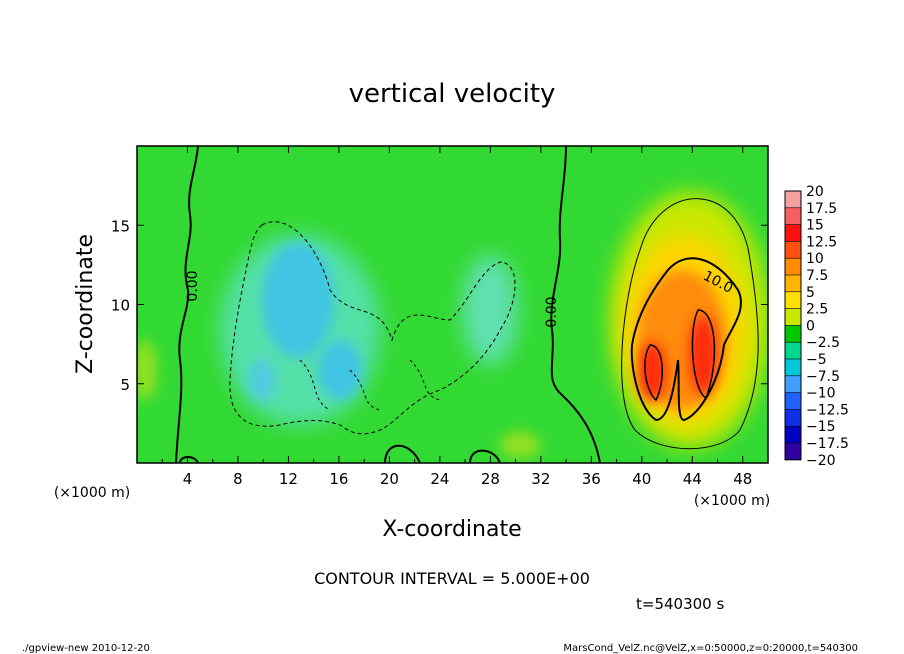 The height and width of the screenshot is (654, 904). I want to click on x-tick-label: 44, so click(692, 479).